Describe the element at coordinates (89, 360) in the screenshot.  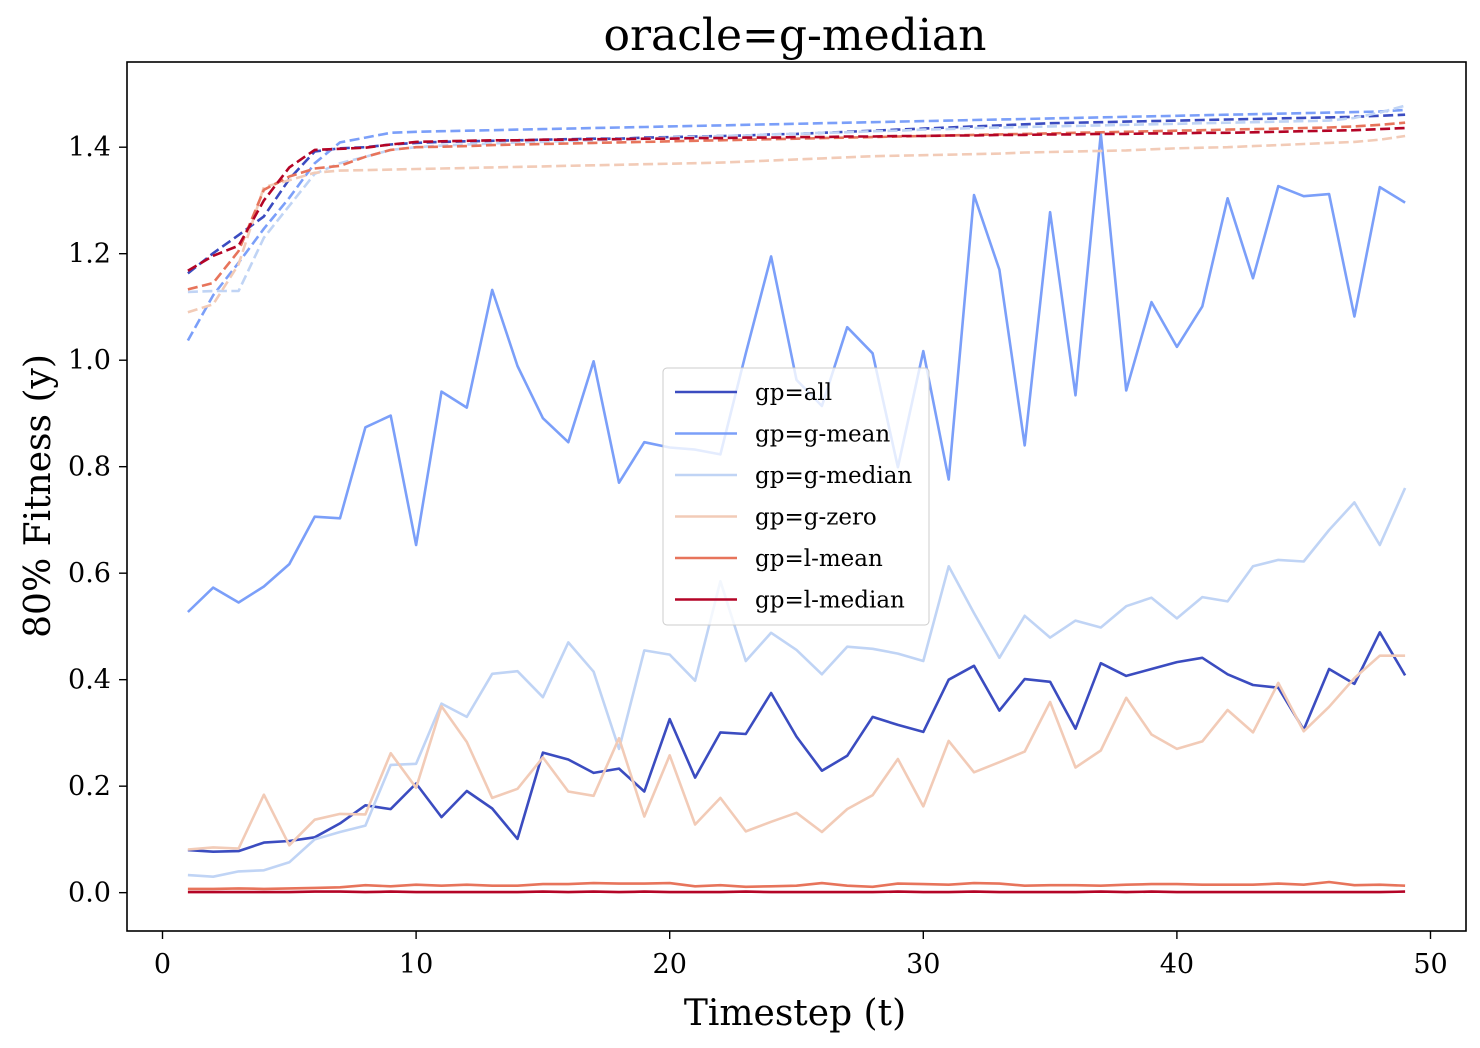
I see `y-tick-label: 1.0` at that location.